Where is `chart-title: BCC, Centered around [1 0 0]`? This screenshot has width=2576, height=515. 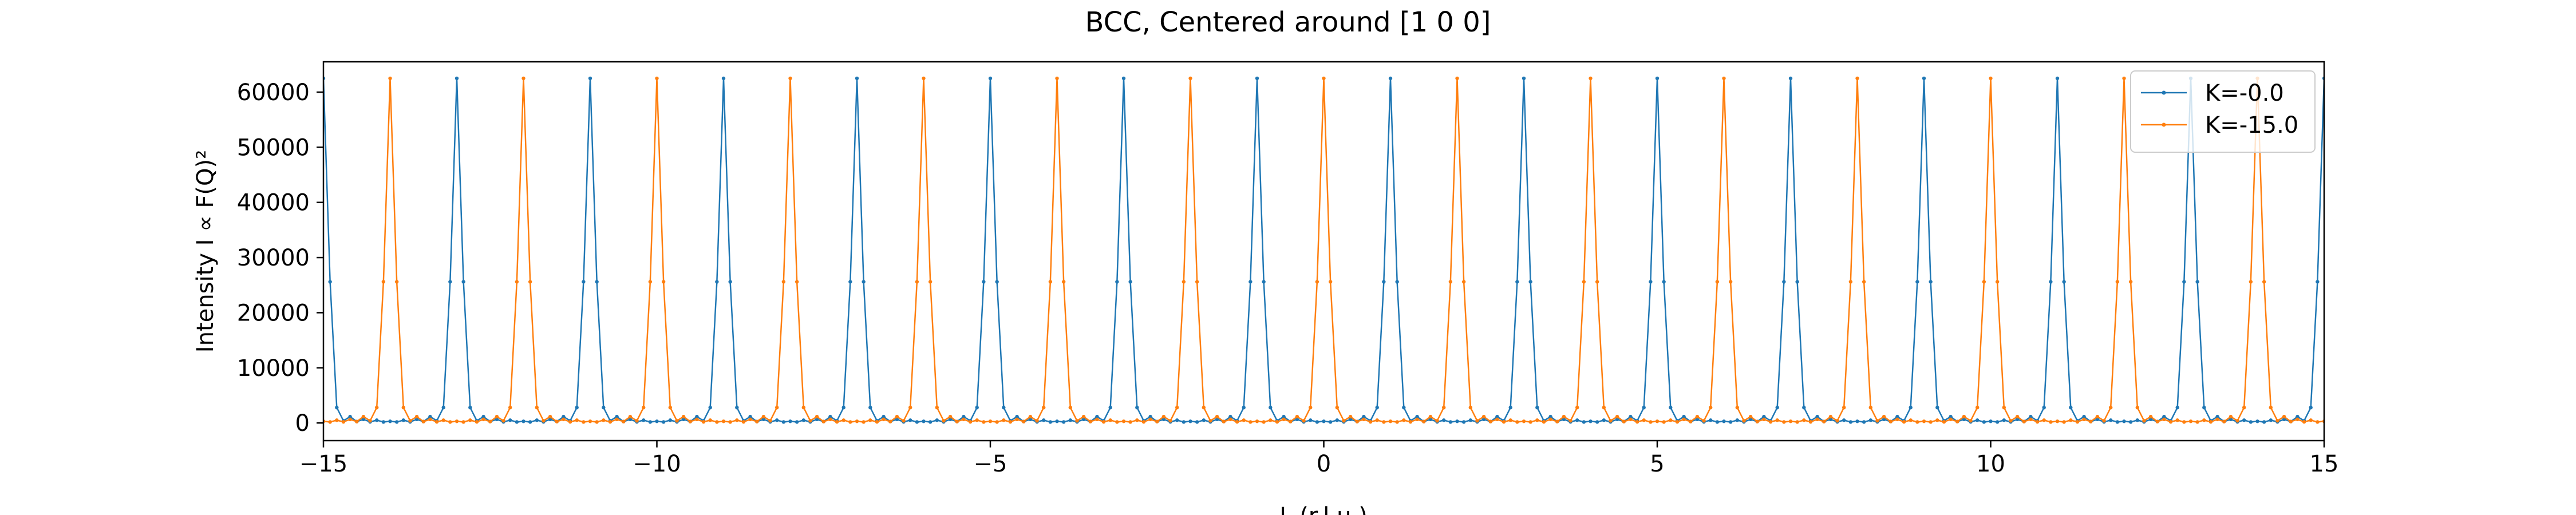
chart-title: BCC, Centered around [1 0 0] is located at coordinates (1288, 22).